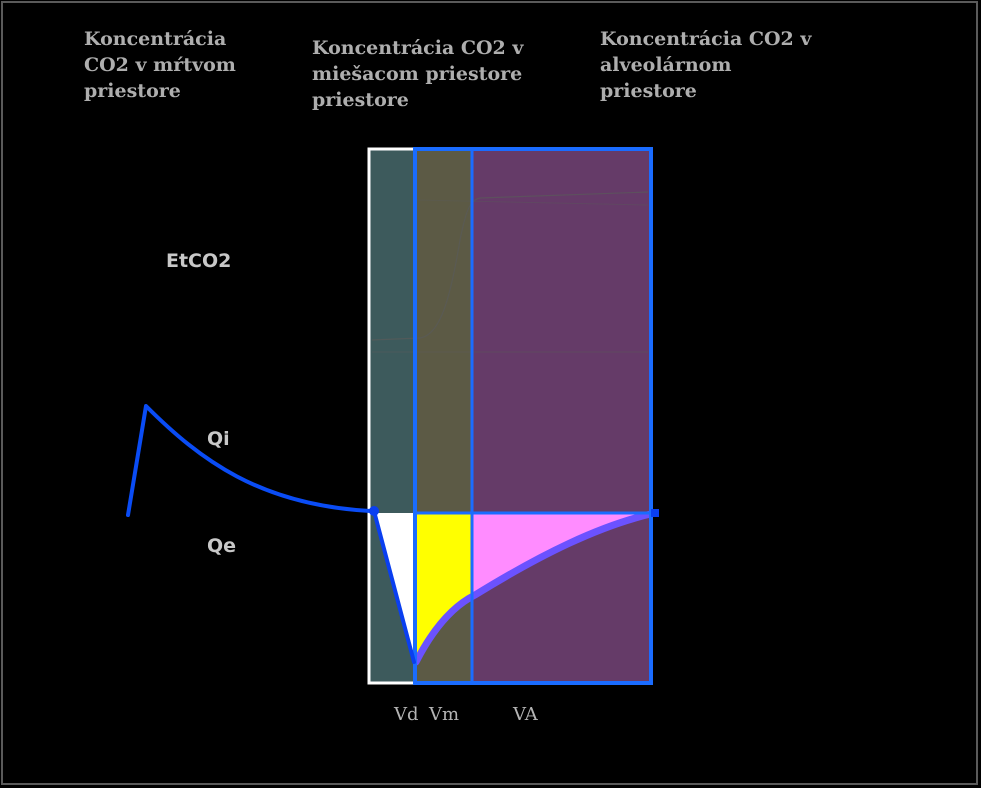 This screenshot has width=981, height=788. I want to click on vm-area, so click(443, 587).